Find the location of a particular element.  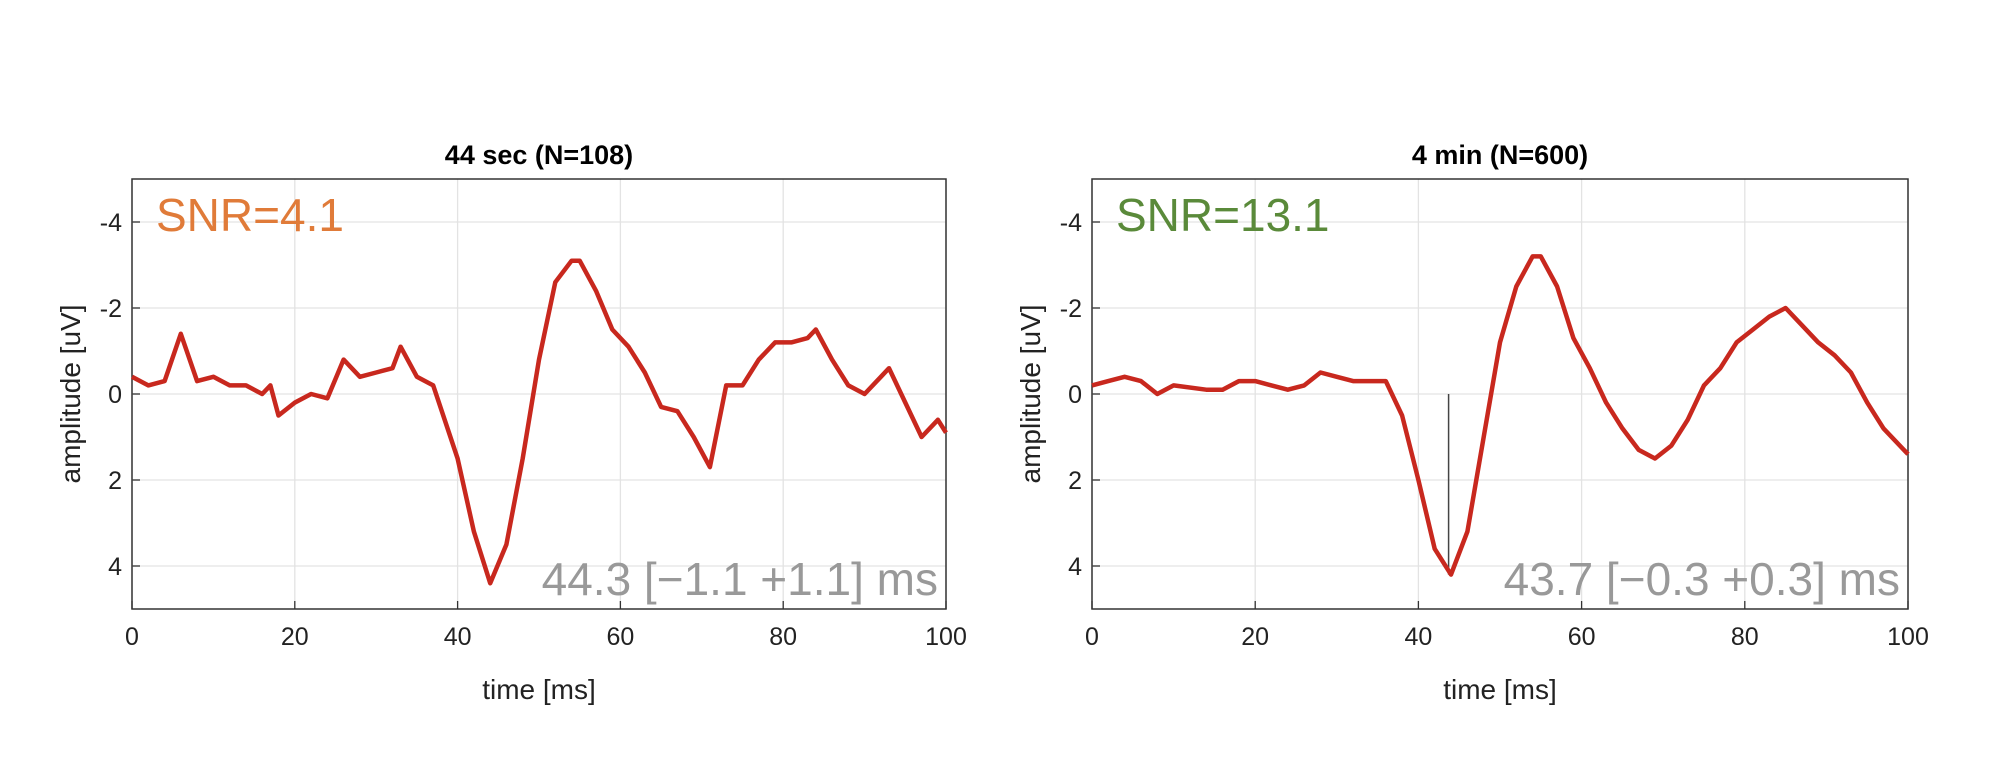

snr-label: SNR=4.1 is located at coordinates (250, 215).